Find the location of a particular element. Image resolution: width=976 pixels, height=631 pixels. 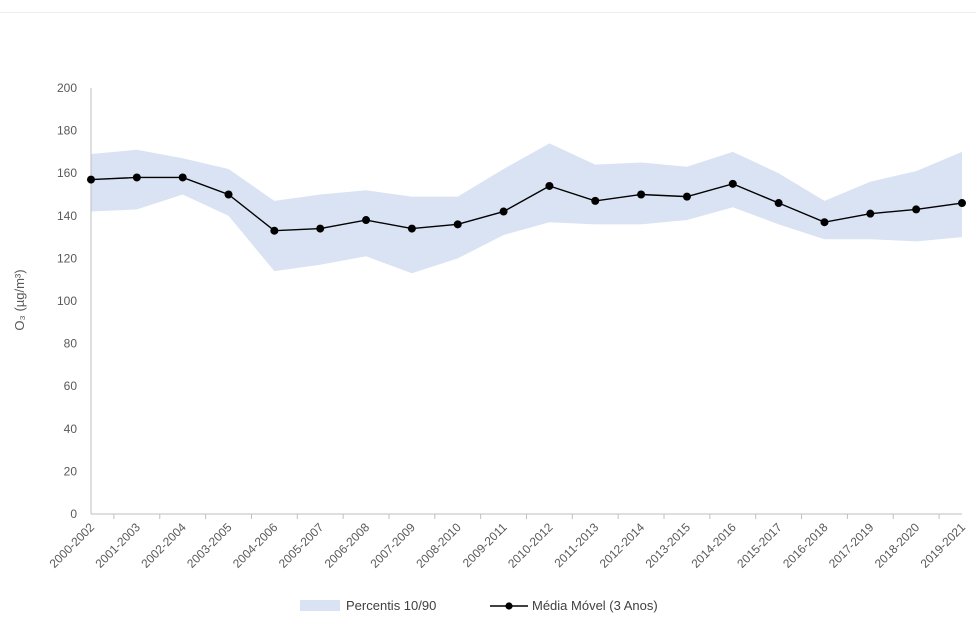

y-tick-label: 100 is located at coordinates (67, 301).